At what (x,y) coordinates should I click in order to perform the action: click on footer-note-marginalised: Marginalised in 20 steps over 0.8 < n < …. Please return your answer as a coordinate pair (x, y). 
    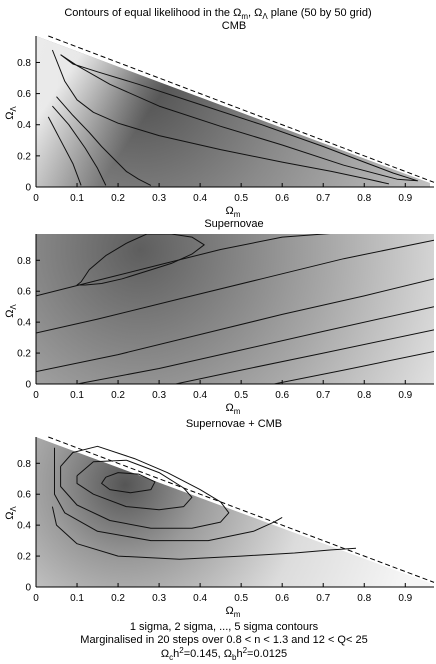
    Looking at the image, I should click on (223, 640).